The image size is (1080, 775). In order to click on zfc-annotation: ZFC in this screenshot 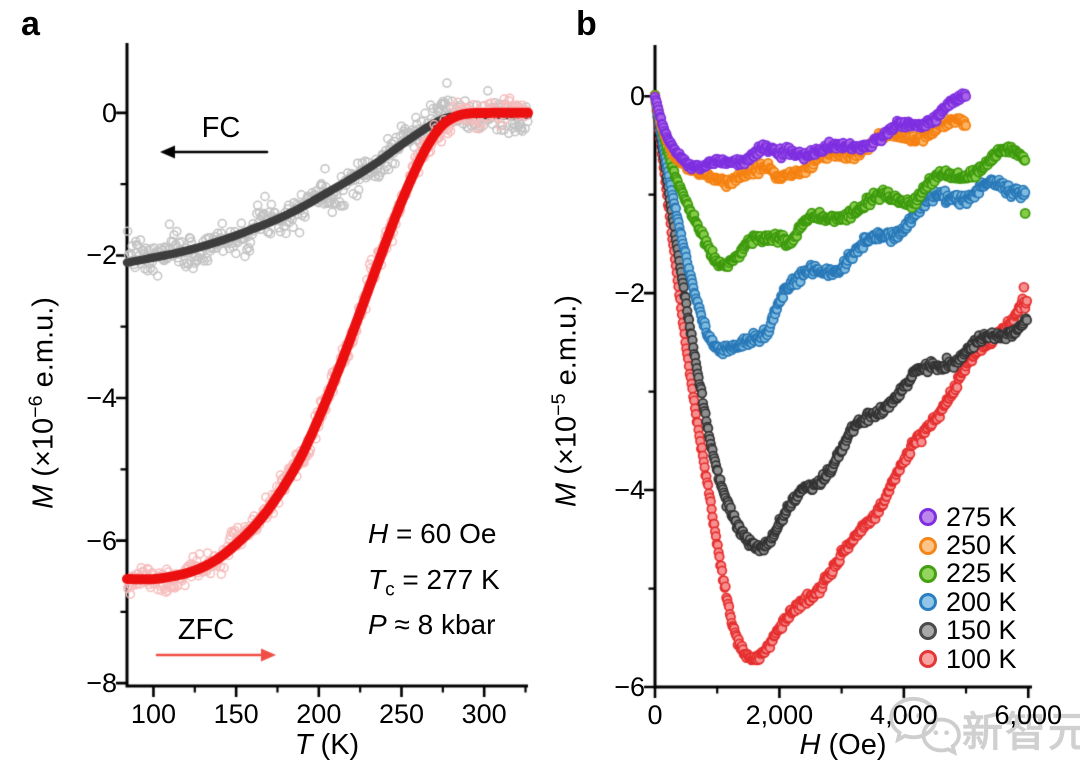, I will do `click(206, 630)`.